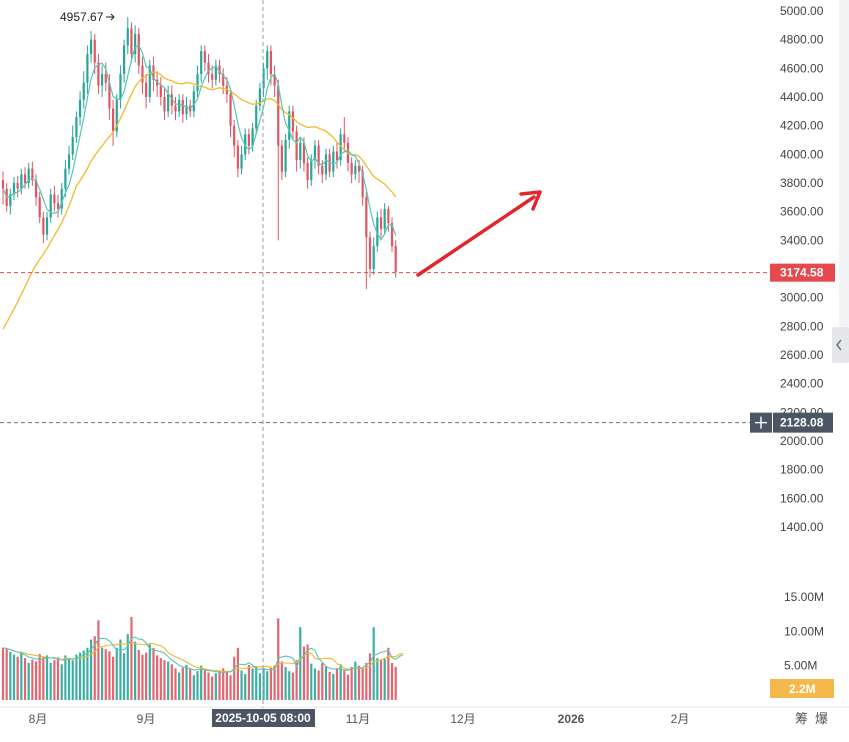  What do you see at coordinates (803, 422) in the screenshot?
I see `crosshair-price-badge` at bounding box center [803, 422].